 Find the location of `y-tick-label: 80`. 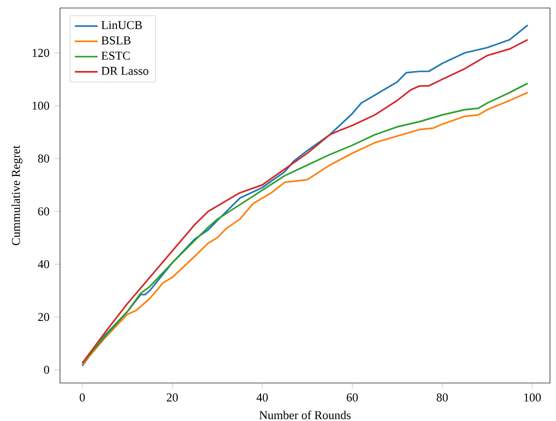

y-tick-label: 80 is located at coordinates (44, 158).